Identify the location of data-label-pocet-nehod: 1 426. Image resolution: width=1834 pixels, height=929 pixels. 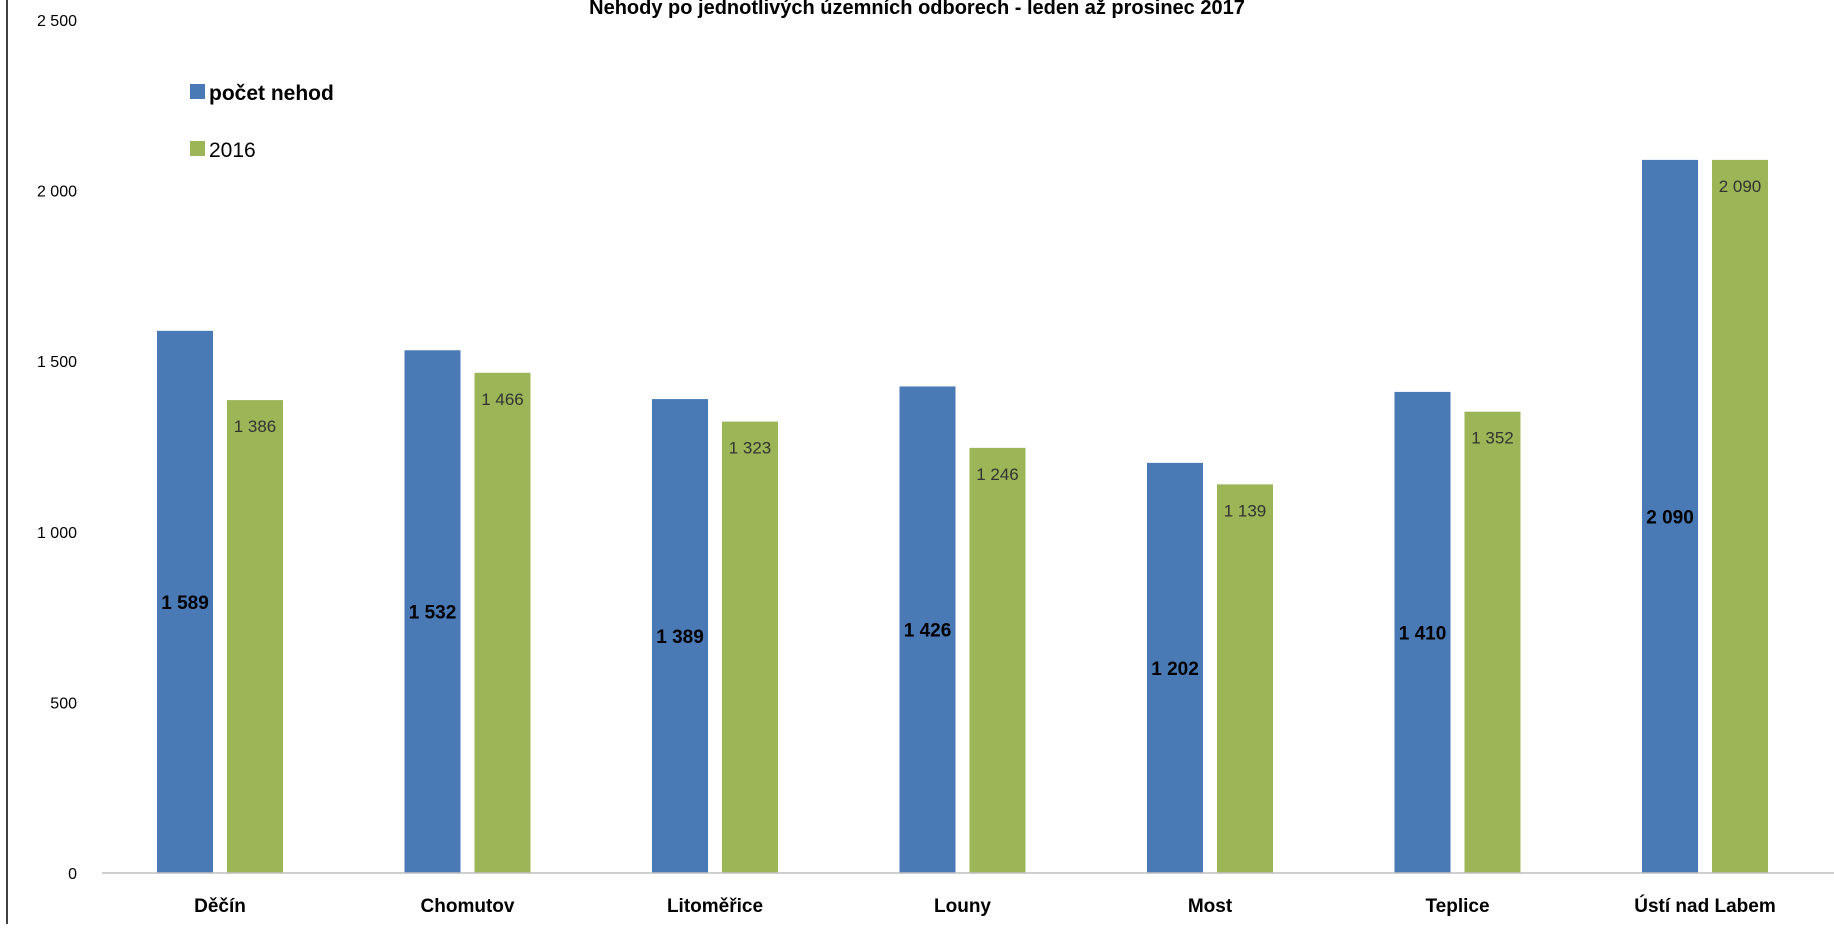
(928, 631).